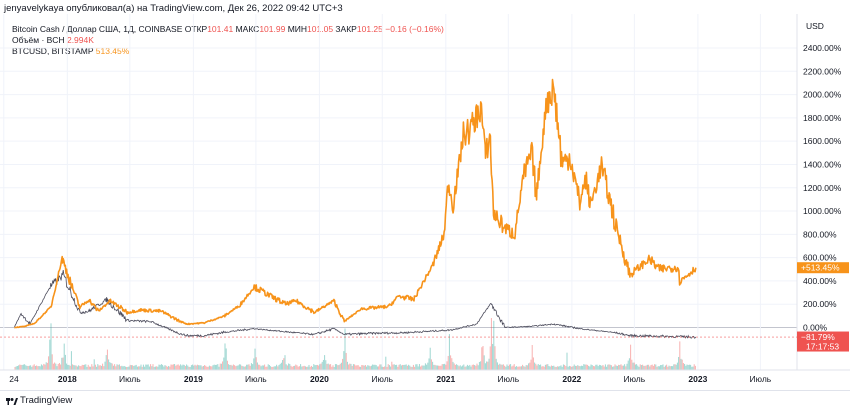  I want to click on y-tick-label: 2400.00%, so click(822, 48).